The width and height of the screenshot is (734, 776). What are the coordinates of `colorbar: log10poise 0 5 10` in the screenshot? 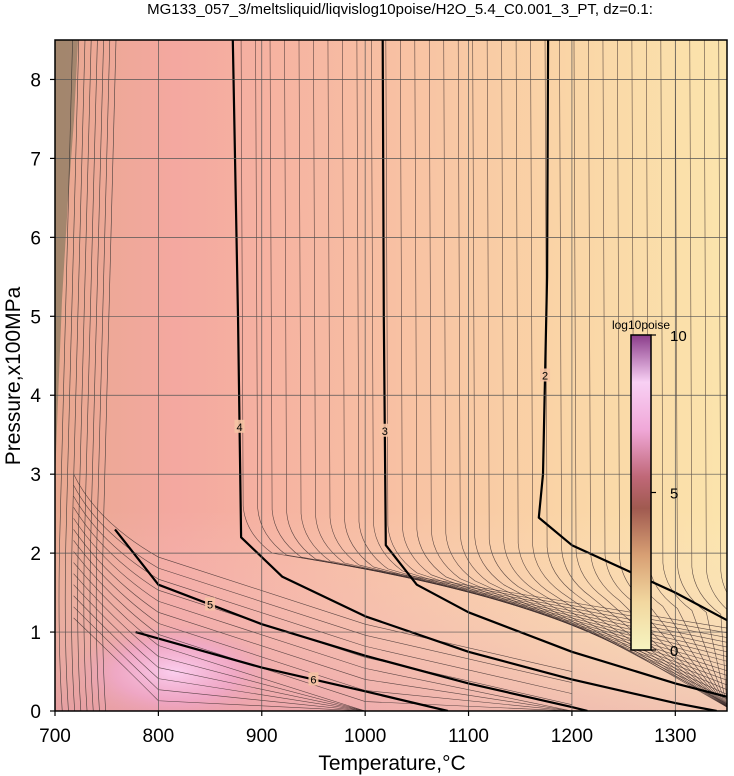 It's located at (649, 489).